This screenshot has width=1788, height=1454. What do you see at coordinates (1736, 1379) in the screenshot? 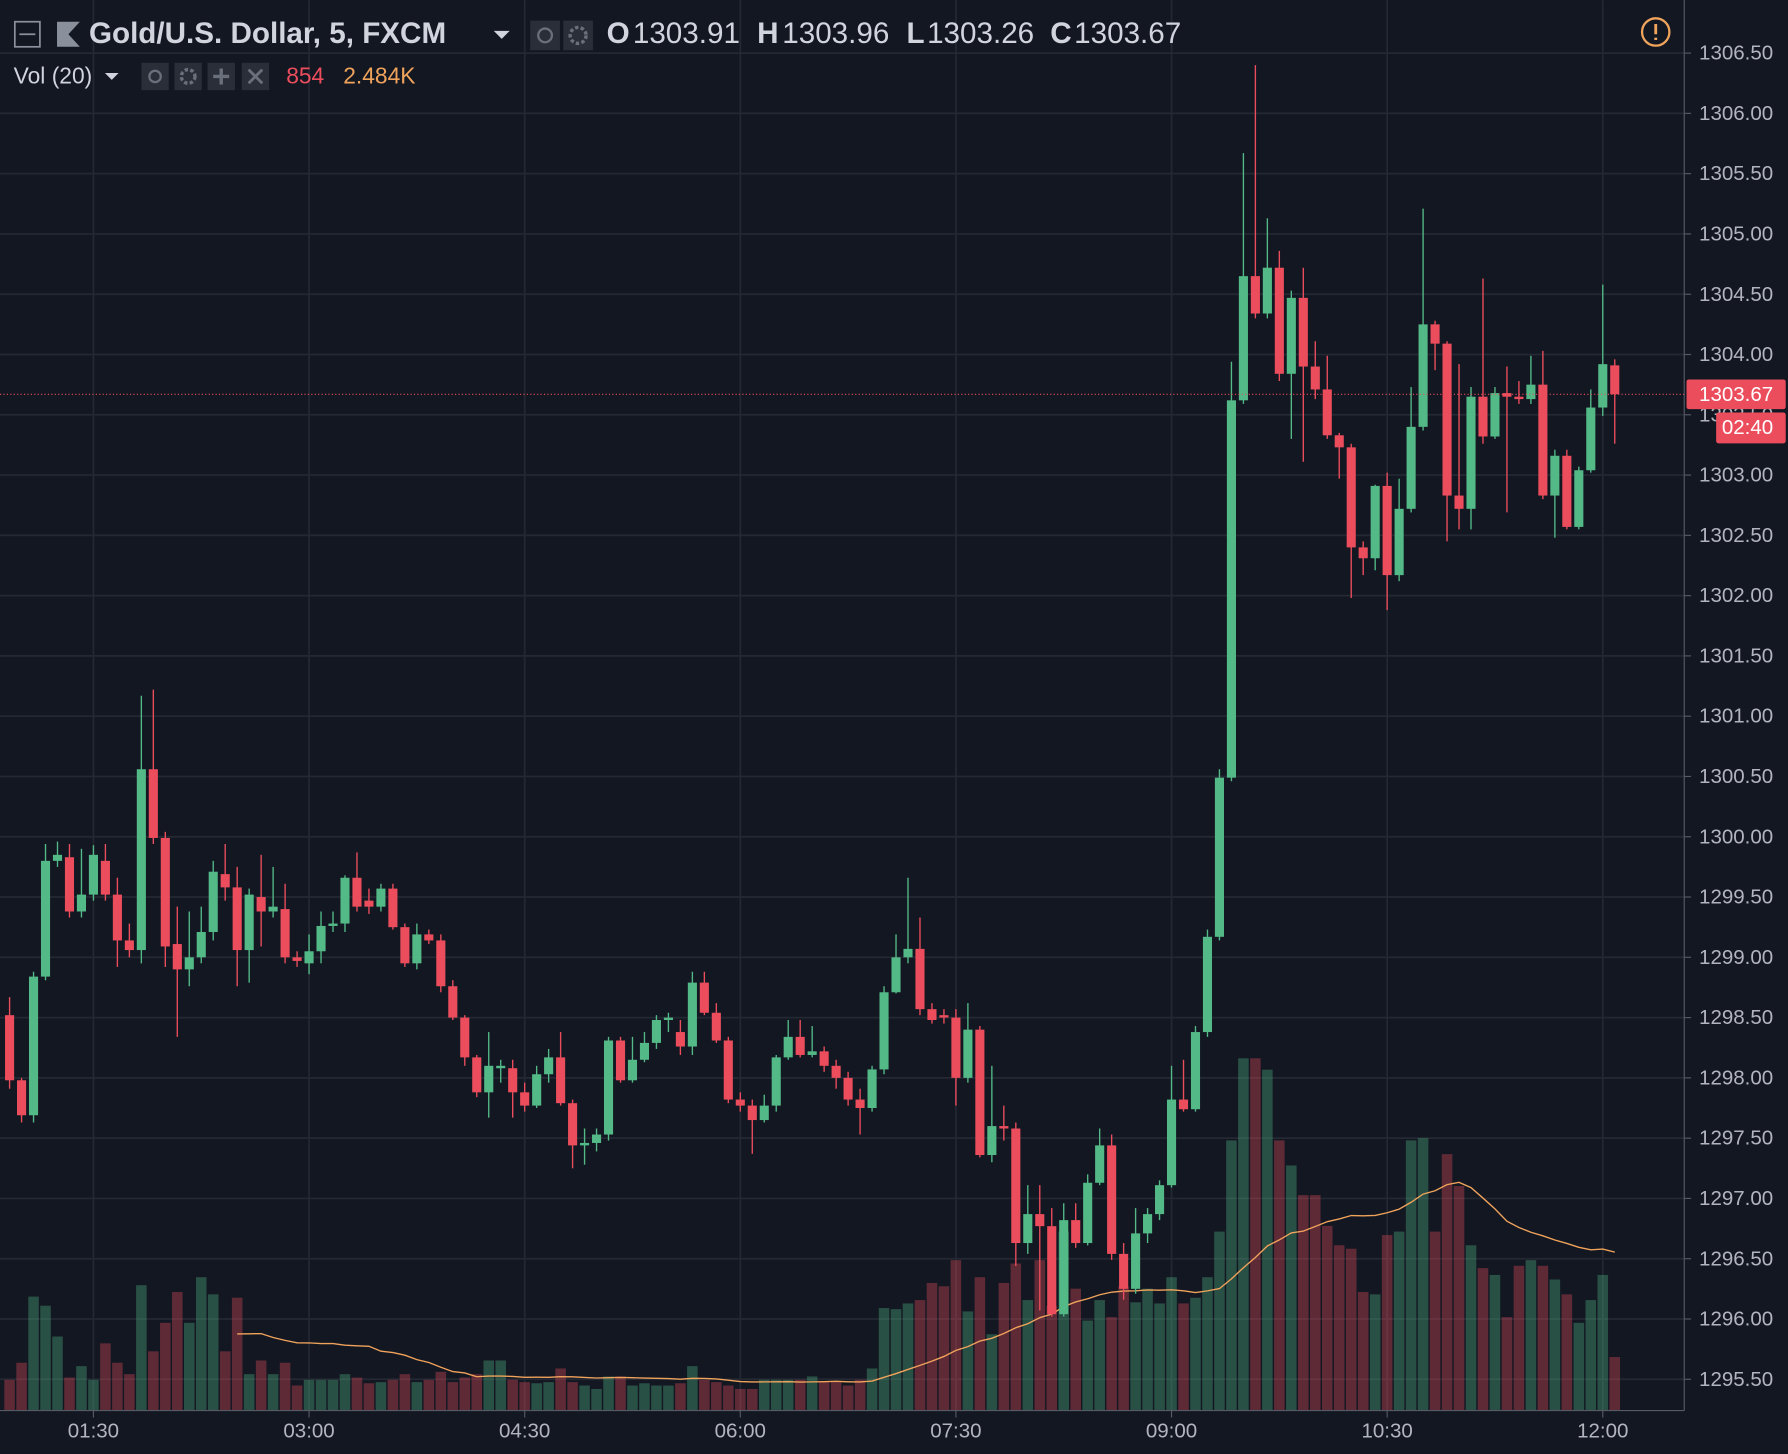
I see `y-tick-label: 1295.50` at bounding box center [1736, 1379].